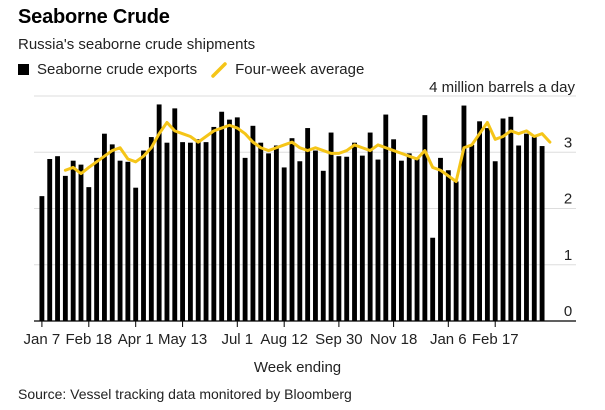 The height and width of the screenshot is (410, 605). What do you see at coordinates (94, 17) in the screenshot?
I see `chart-title: Seaborne Crude` at bounding box center [94, 17].